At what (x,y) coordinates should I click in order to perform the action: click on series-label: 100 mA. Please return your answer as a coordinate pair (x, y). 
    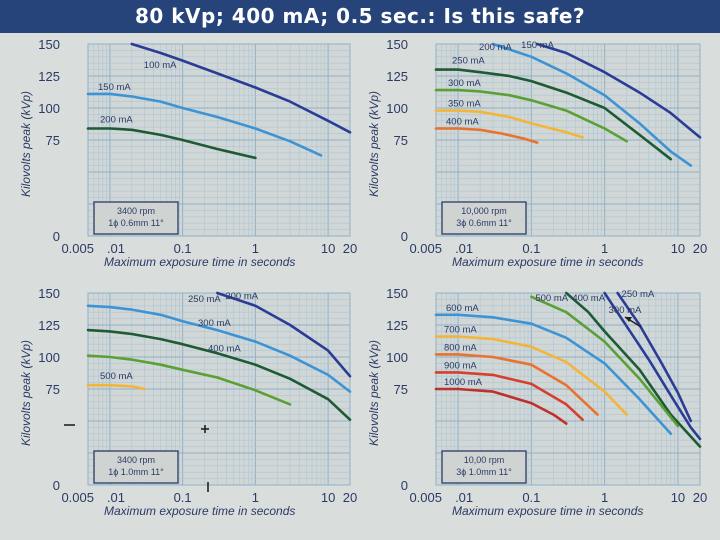
    Looking at the image, I should click on (160, 65).